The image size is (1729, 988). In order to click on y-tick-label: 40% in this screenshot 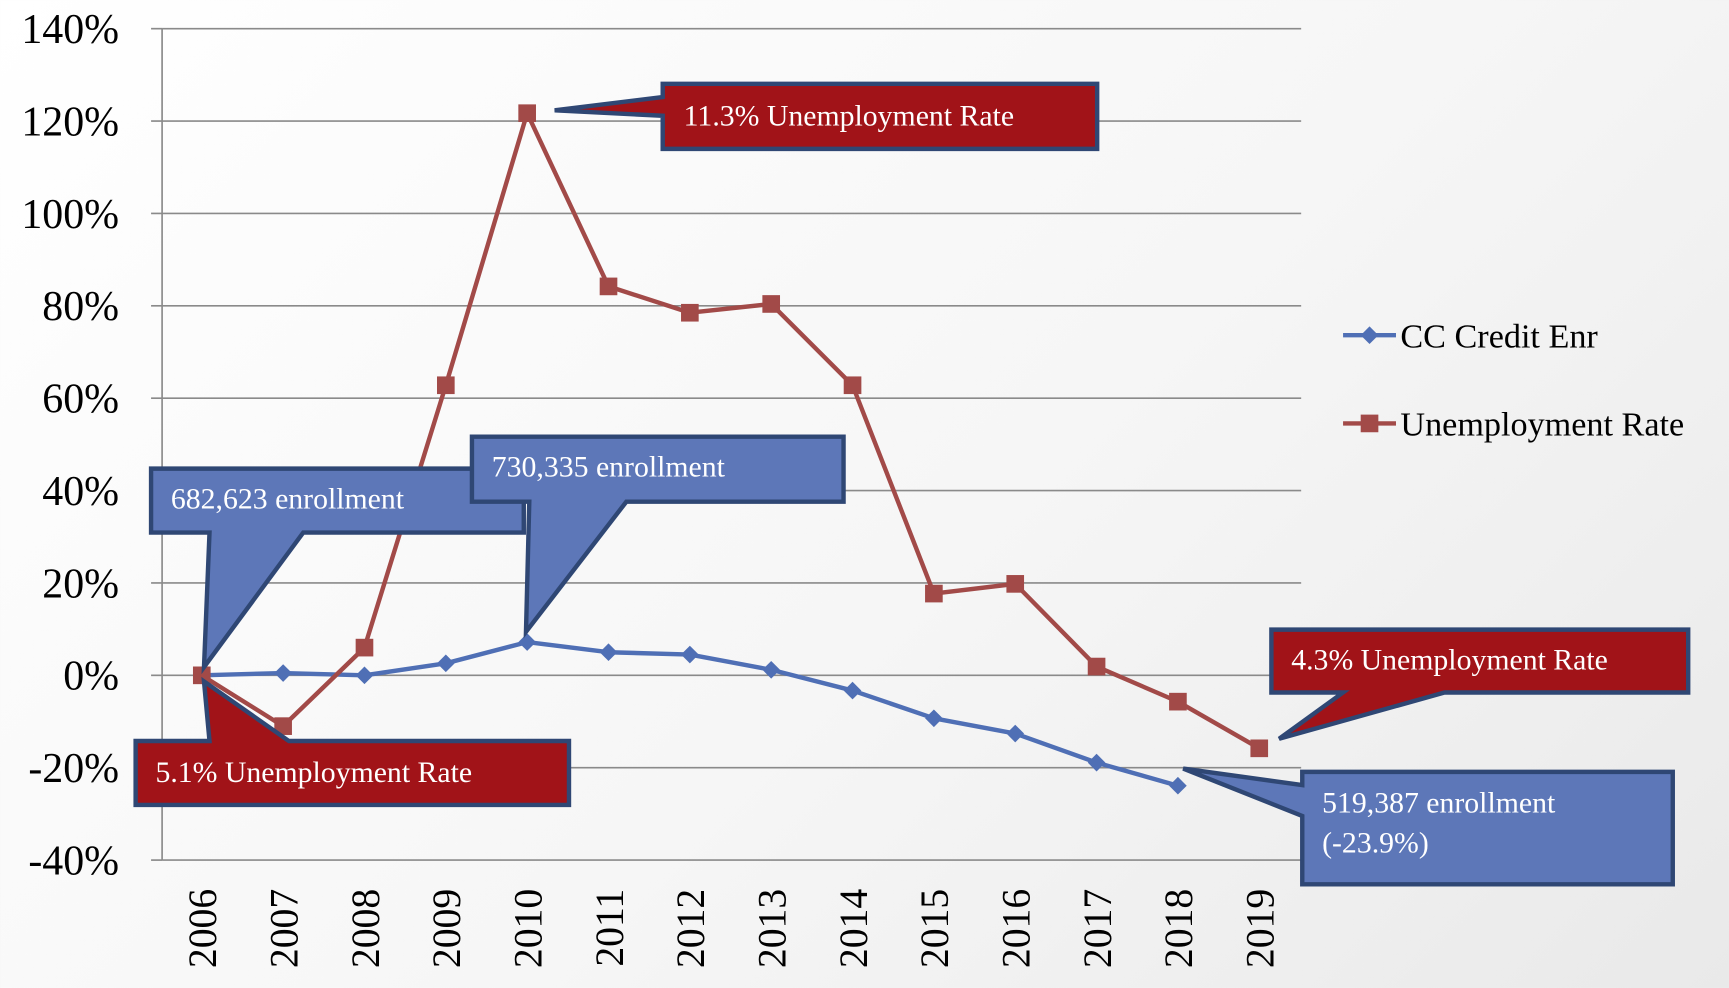, I will do `click(80, 492)`.